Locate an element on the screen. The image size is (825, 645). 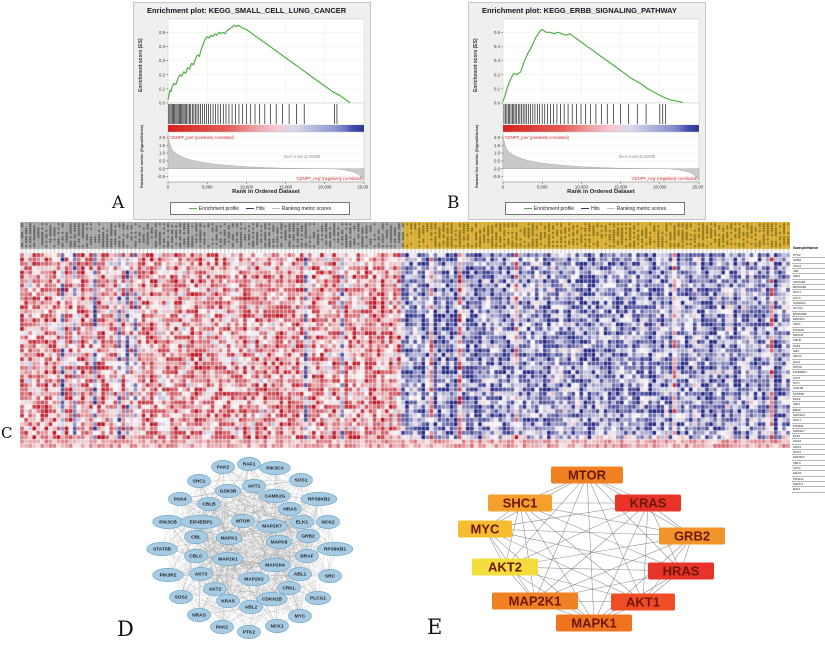
heatmap-row-label: BRAF is located at coordinates (808, 410).